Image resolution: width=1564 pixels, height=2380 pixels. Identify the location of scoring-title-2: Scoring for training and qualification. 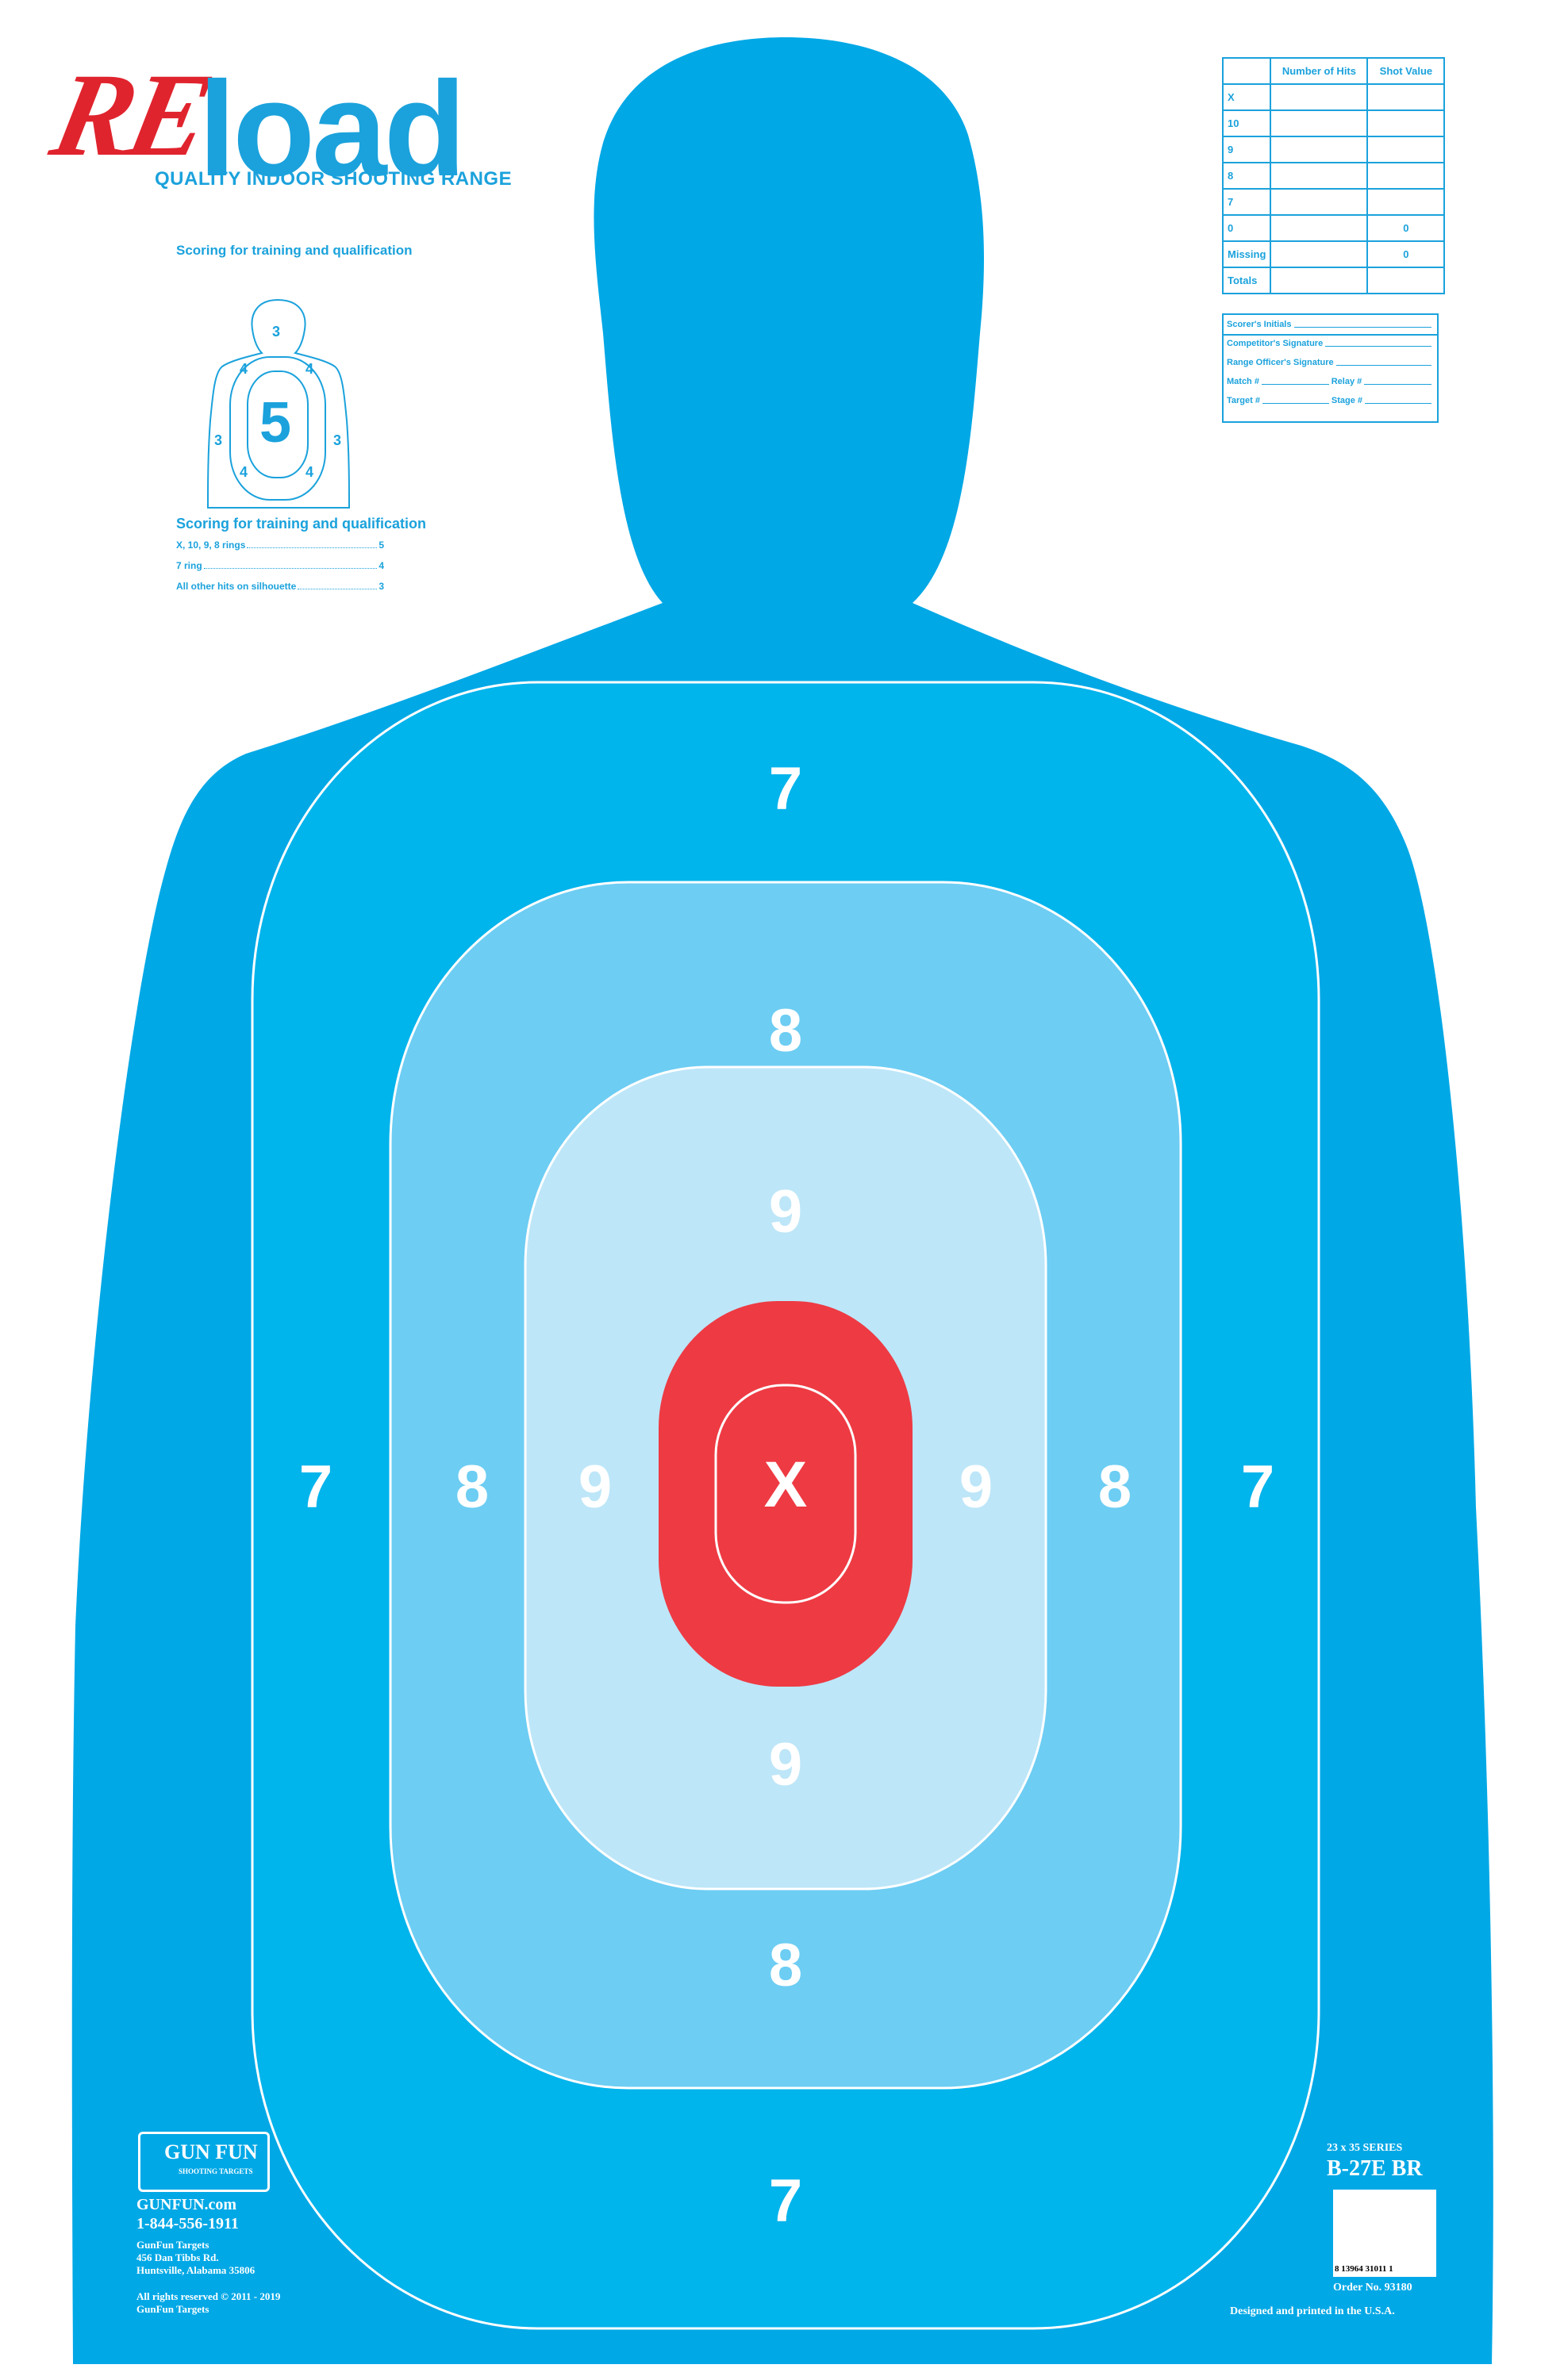
(301, 524).